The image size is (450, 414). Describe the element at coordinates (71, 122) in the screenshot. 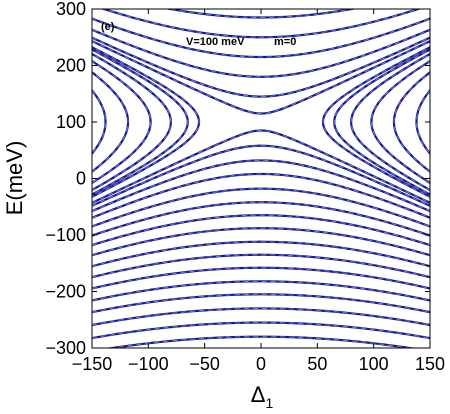

I see `y-tick-label-4: 100` at that location.